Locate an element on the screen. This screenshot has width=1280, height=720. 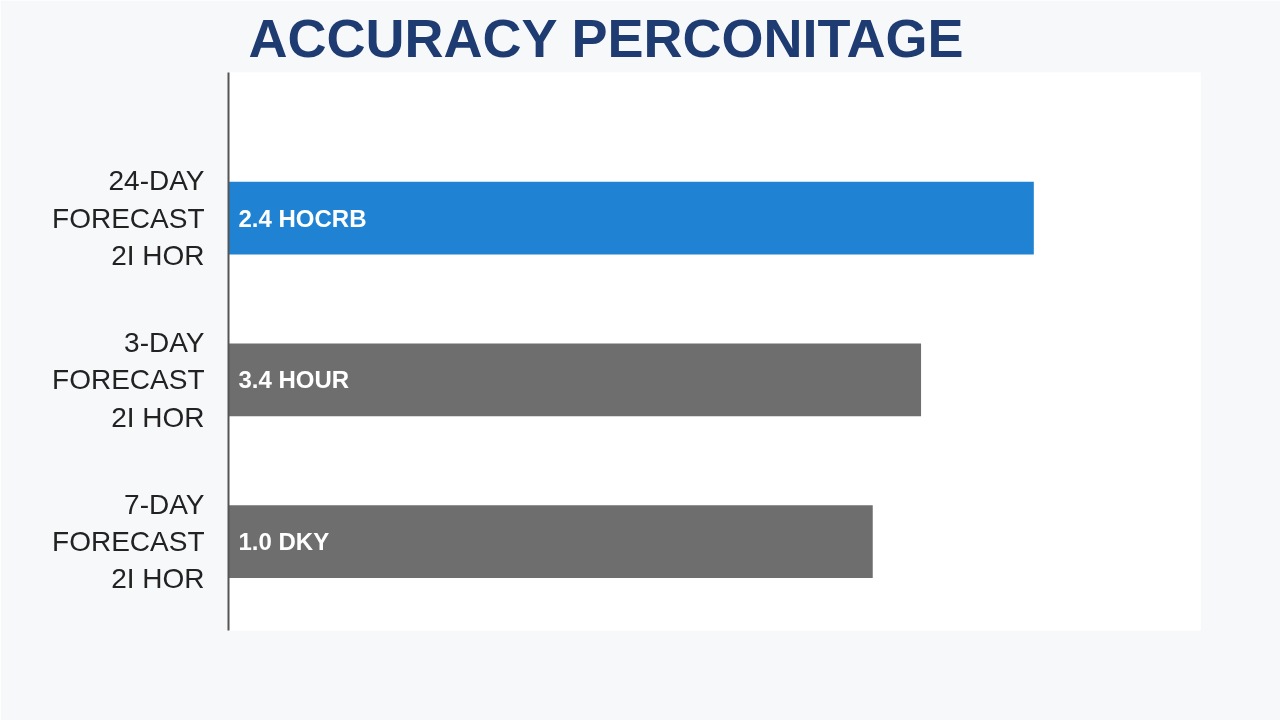
y-tick-label: 3-DAY FORECAST 2I HOR is located at coordinates (128, 380).